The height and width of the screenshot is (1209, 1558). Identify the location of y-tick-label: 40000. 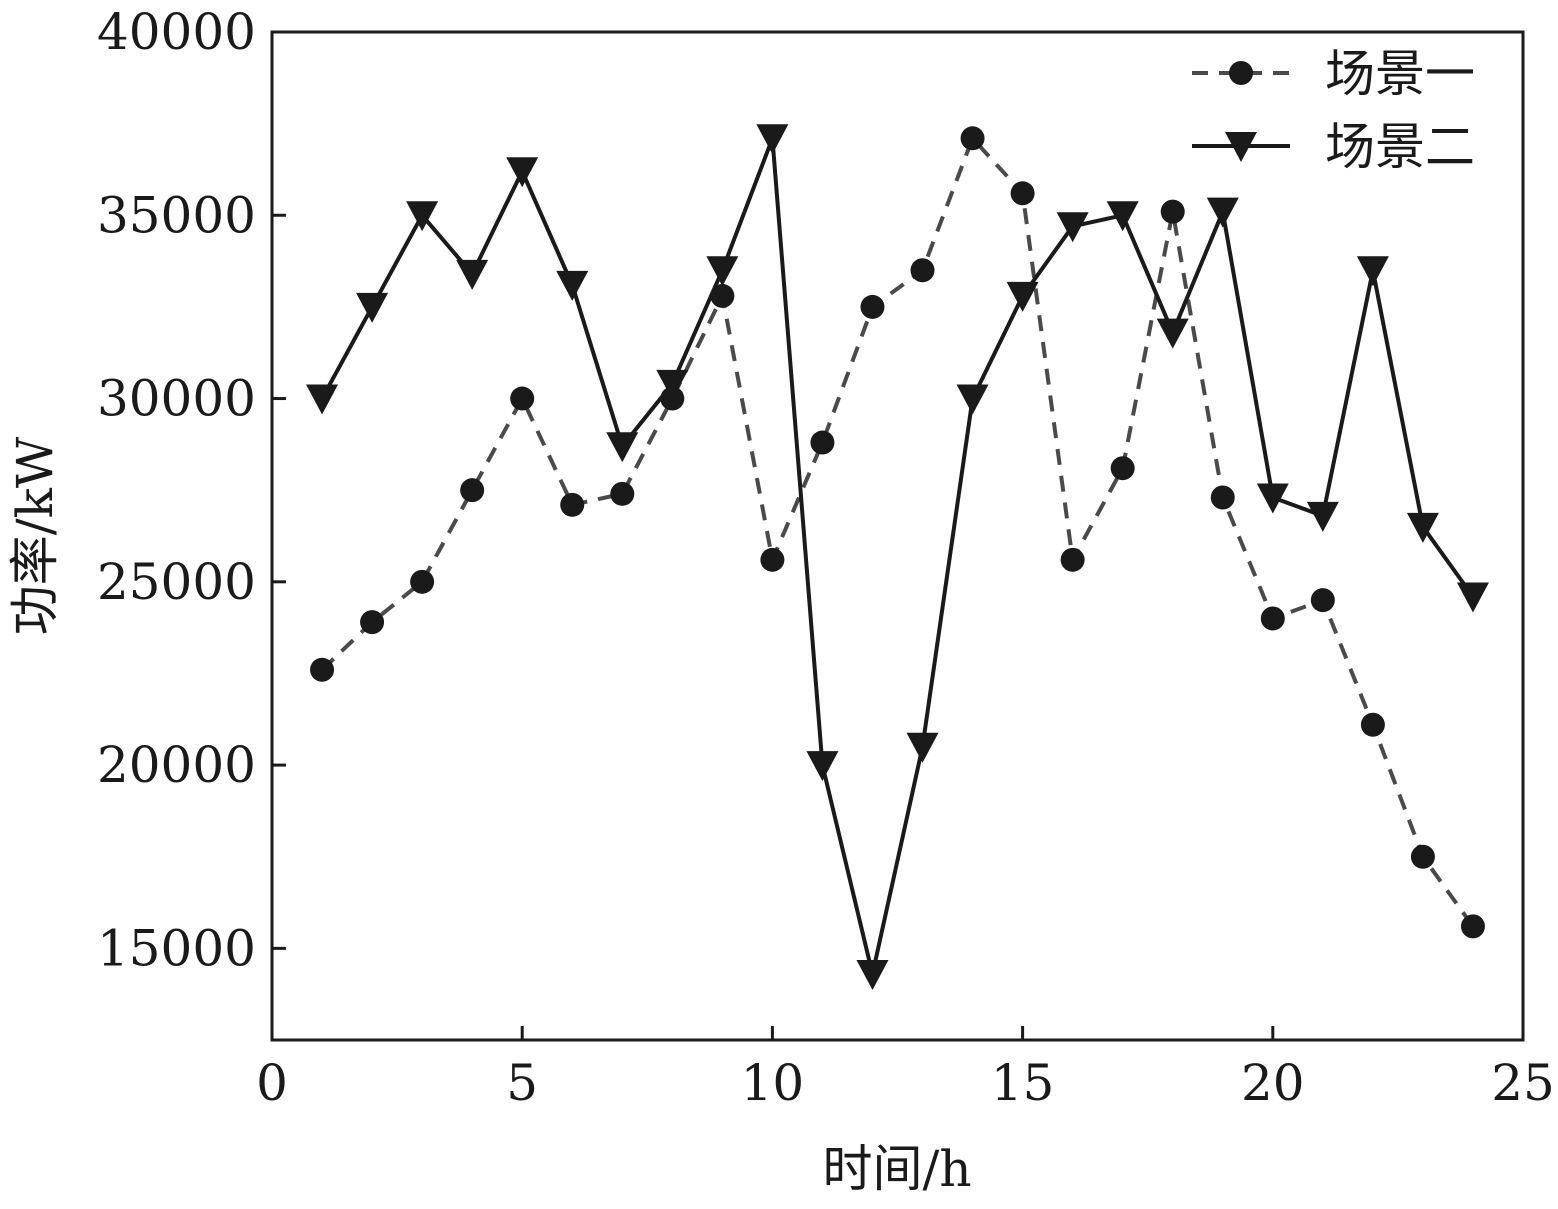
(176, 32).